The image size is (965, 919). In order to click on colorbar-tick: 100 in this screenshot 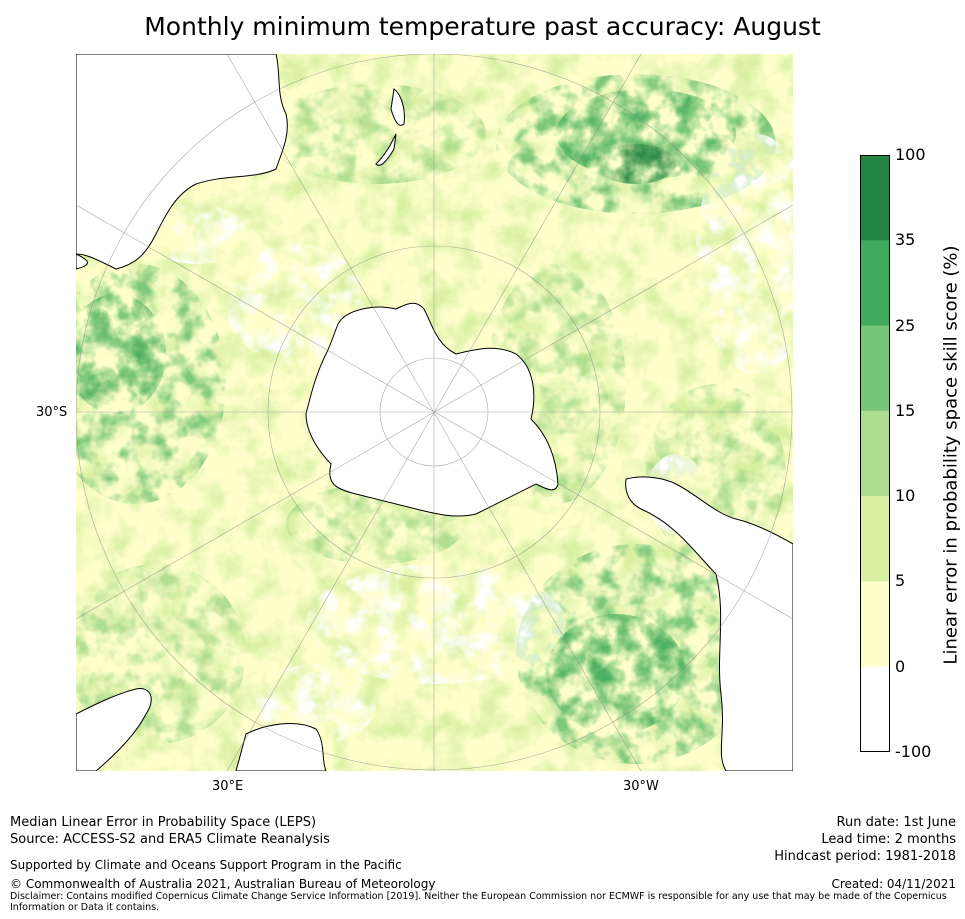, I will do `click(910, 154)`.